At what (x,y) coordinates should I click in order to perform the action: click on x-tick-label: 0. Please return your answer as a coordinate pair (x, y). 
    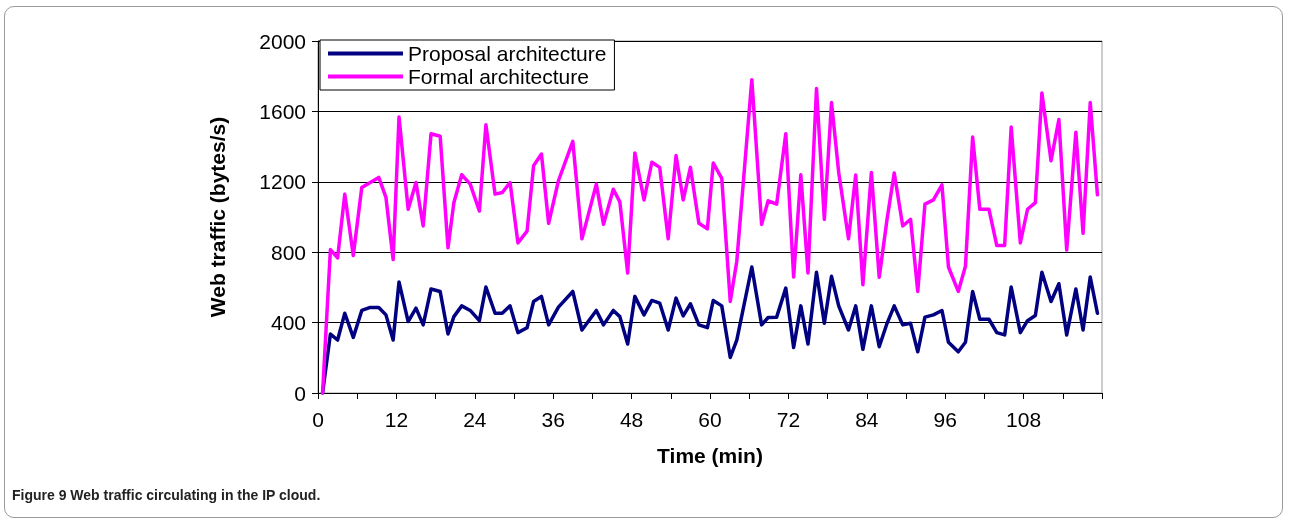
    Looking at the image, I should click on (318, 419).